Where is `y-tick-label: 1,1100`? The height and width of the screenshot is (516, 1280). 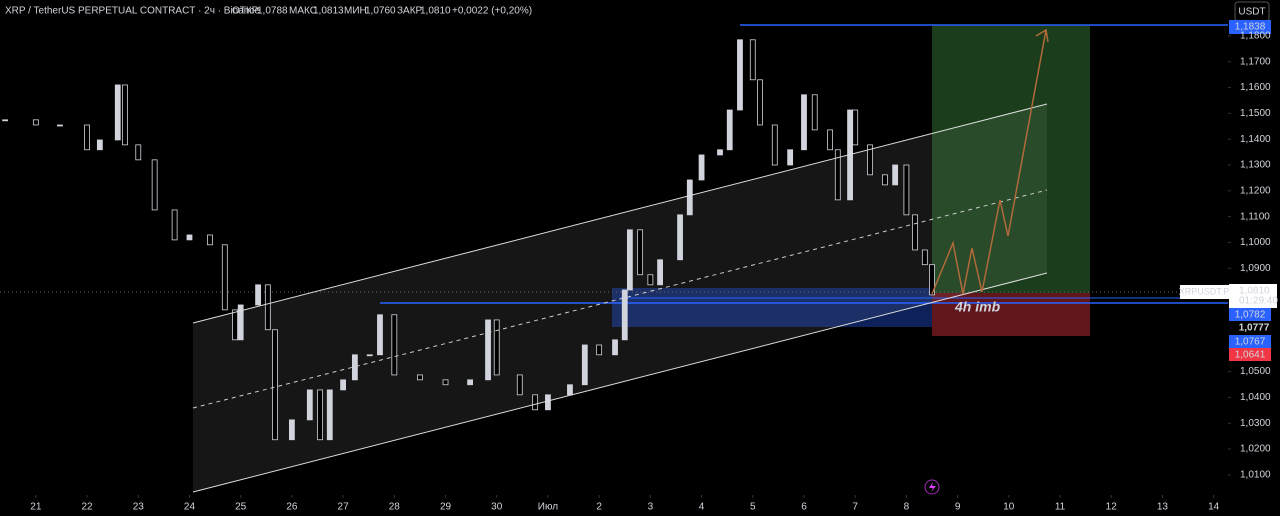 y-tick-label: 1,1100 is located at coordinates (1255, 216).